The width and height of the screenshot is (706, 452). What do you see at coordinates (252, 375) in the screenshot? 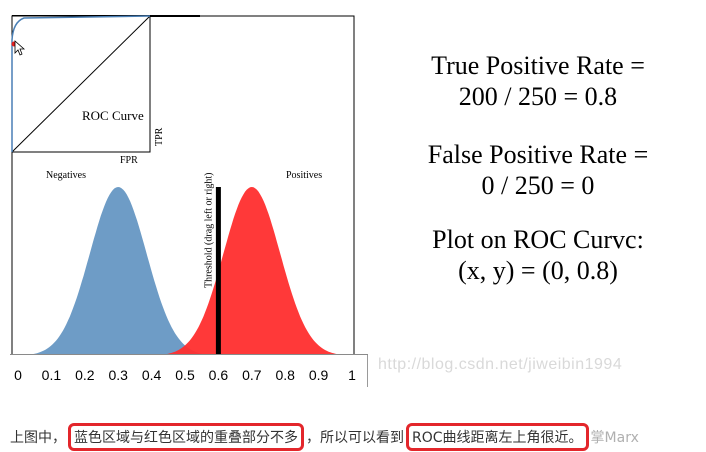
I see `axis-tick-label: 0.7` at bounding box center [252, 375].